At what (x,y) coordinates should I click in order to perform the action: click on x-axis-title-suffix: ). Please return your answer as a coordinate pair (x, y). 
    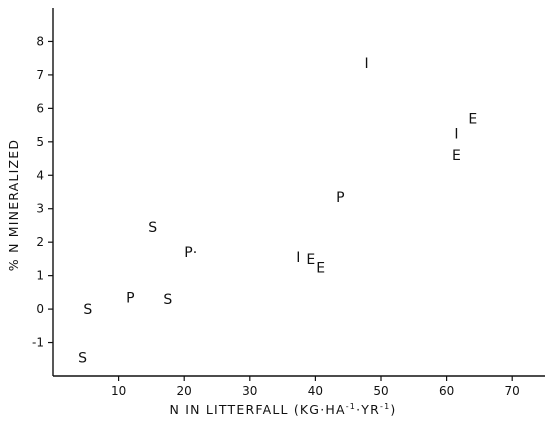
    Looking at the image, I should click on (393, 409).